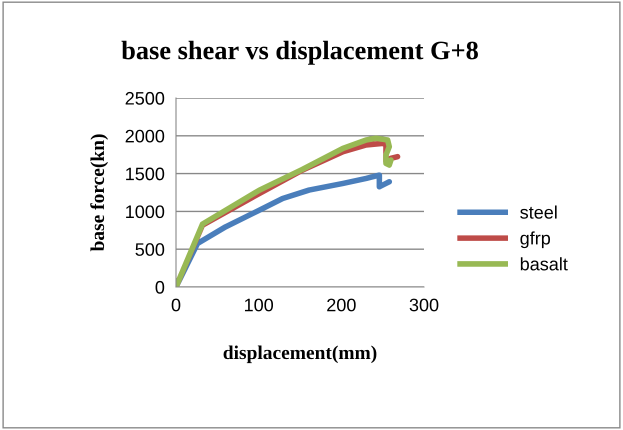 This screenshot has height=430, width=623. I want to click on legend-label: steel, so click(538, 212).